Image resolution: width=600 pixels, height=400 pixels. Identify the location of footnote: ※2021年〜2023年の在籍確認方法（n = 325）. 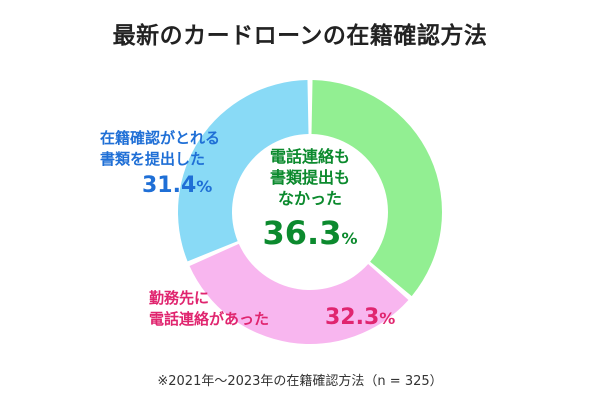
(300, 381).